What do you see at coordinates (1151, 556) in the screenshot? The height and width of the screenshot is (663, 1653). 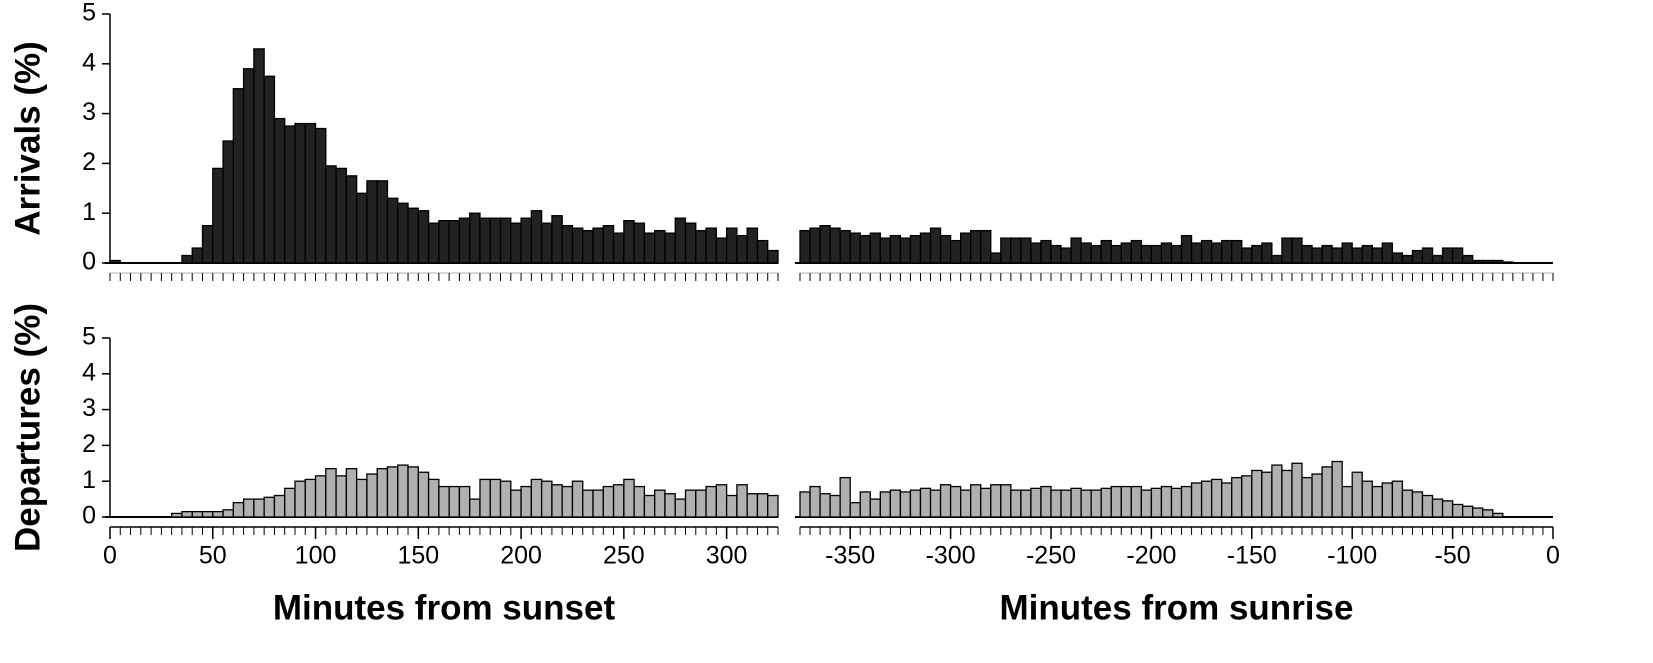 I see `x-tick-label: -200` at bounding box center [1151, 556].